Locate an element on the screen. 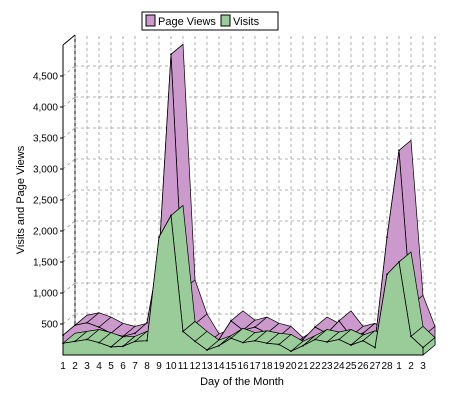 This screenshot has height=400, width=450. x-tick-label: 18 is located at coordinates (267, 366).